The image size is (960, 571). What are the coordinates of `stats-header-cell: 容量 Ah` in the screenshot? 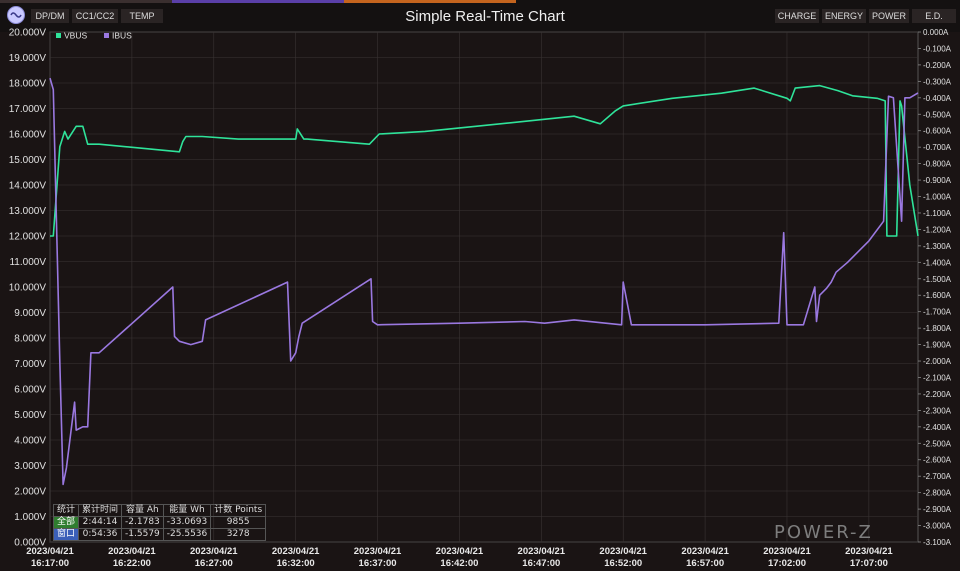 It's located at (142, 510).